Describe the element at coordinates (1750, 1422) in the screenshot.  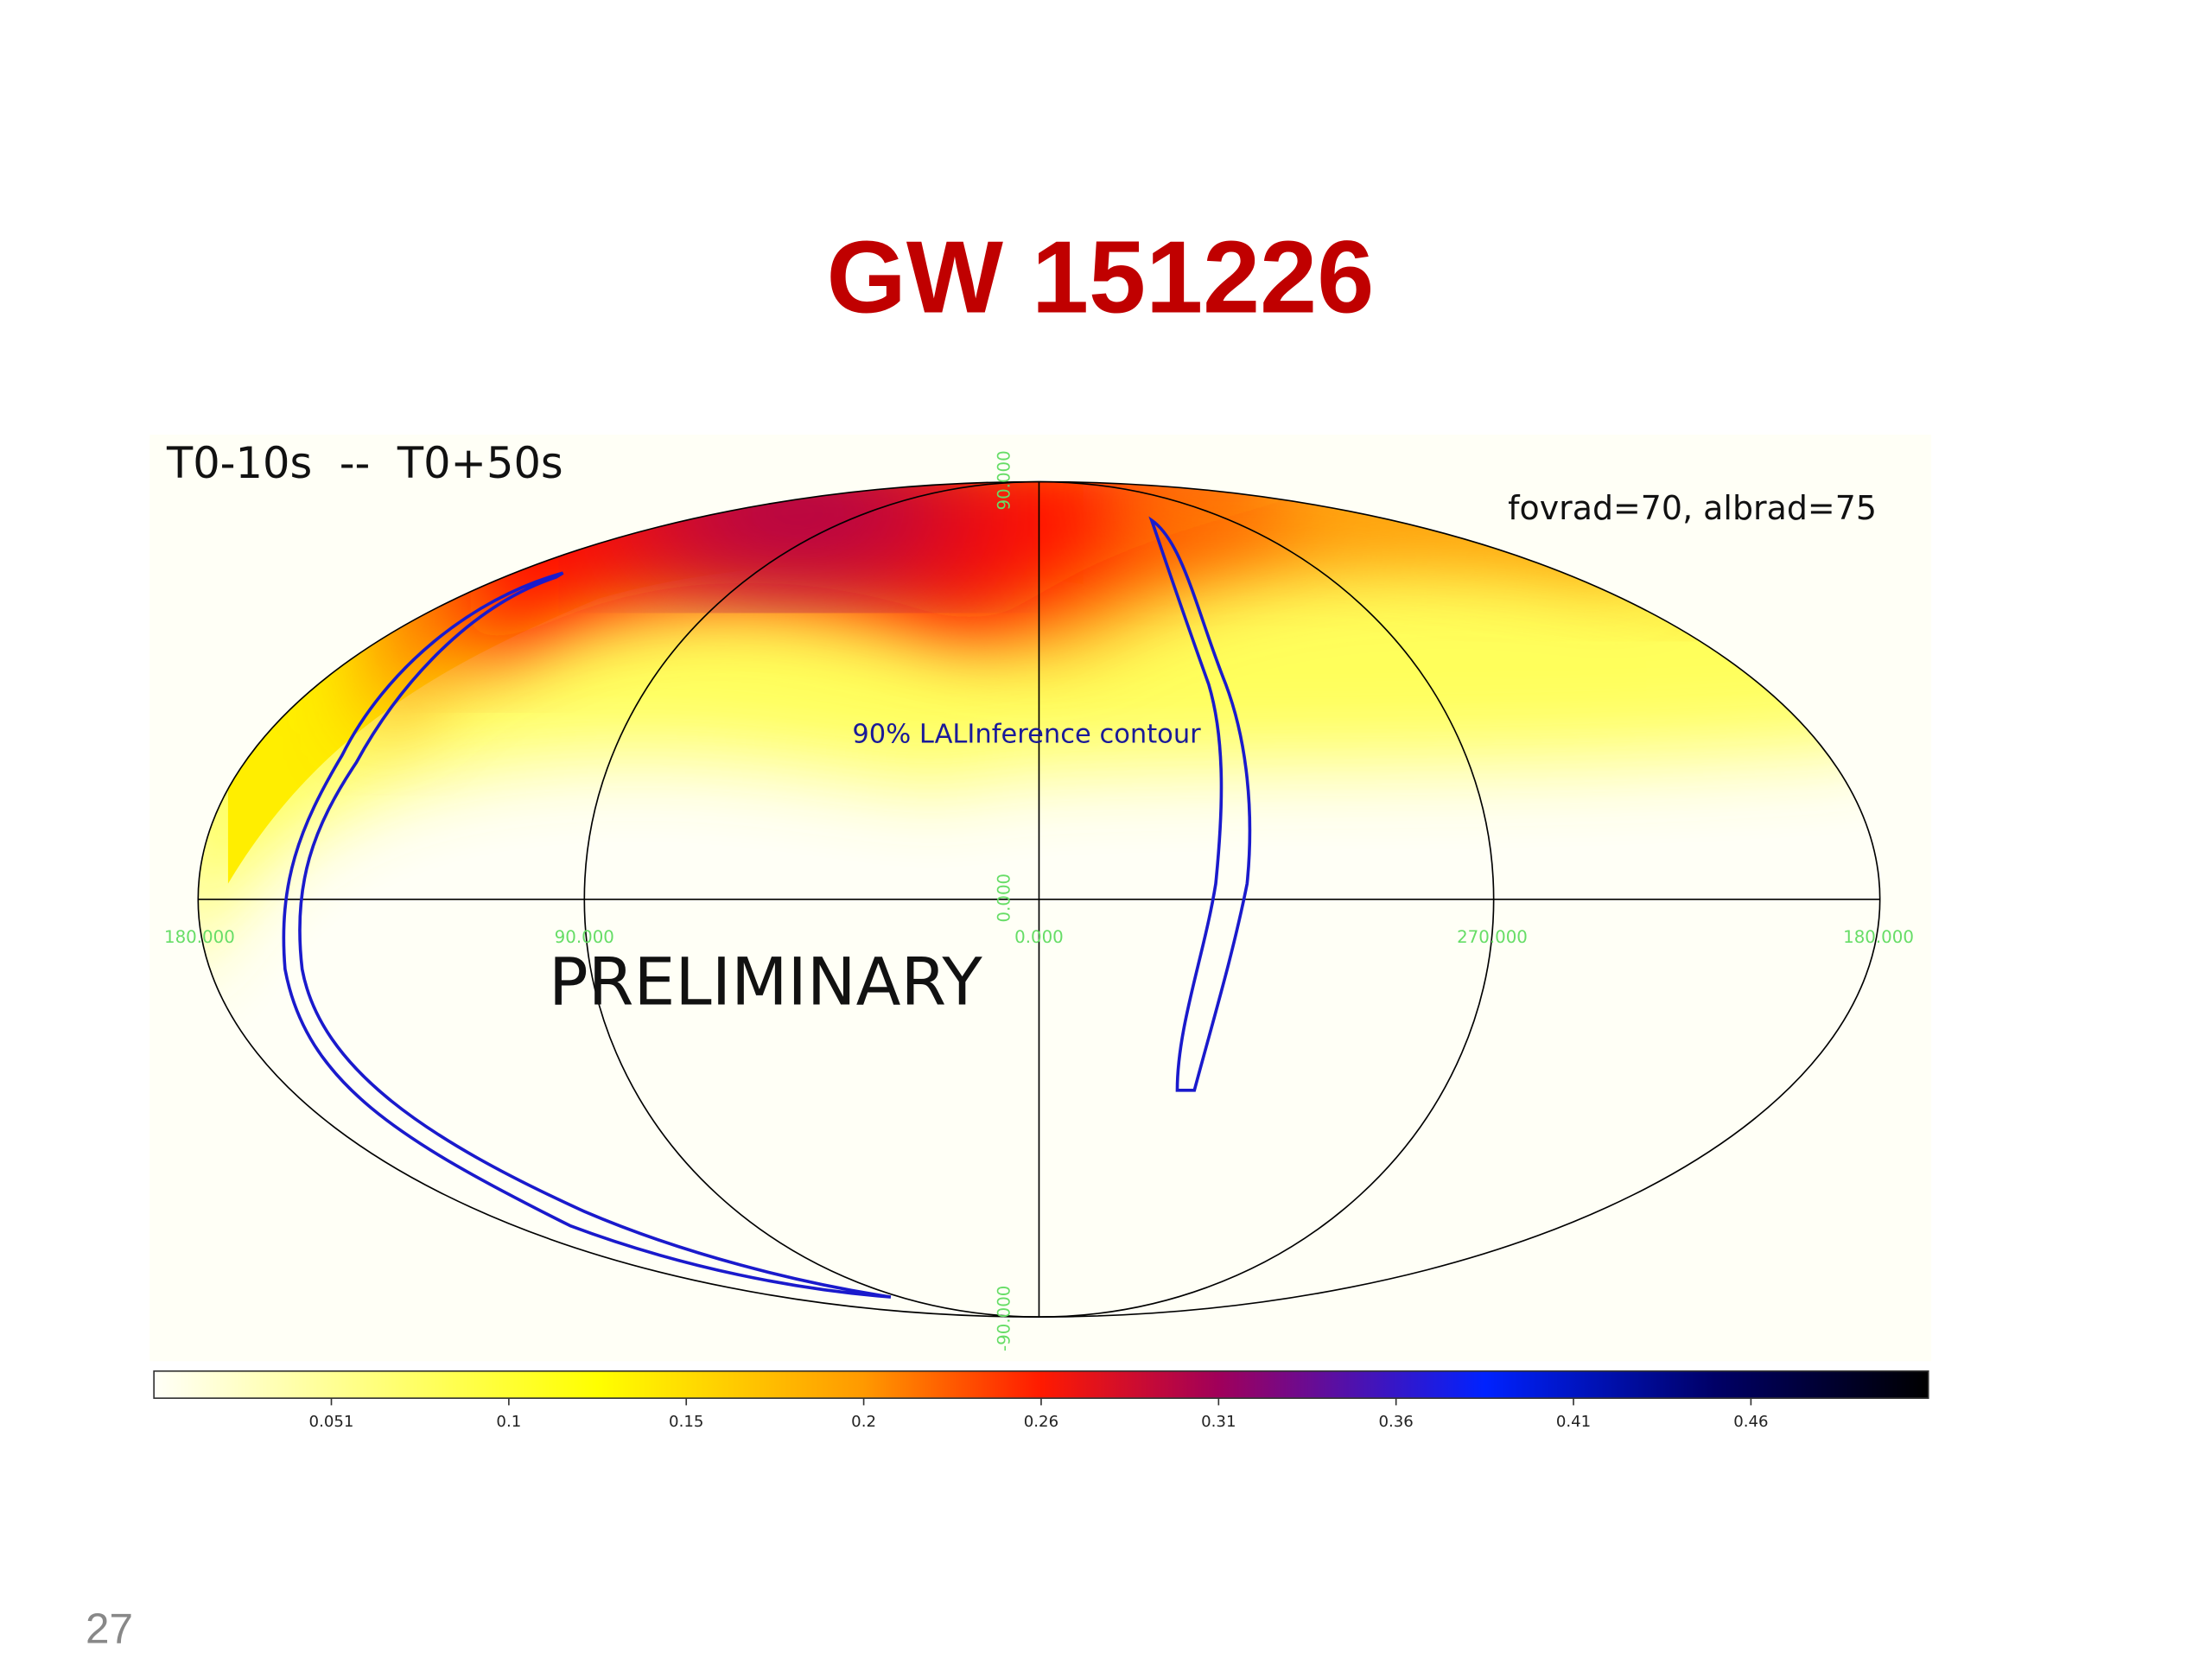
I see `colorbar-tick-label: 0.46` at that location.